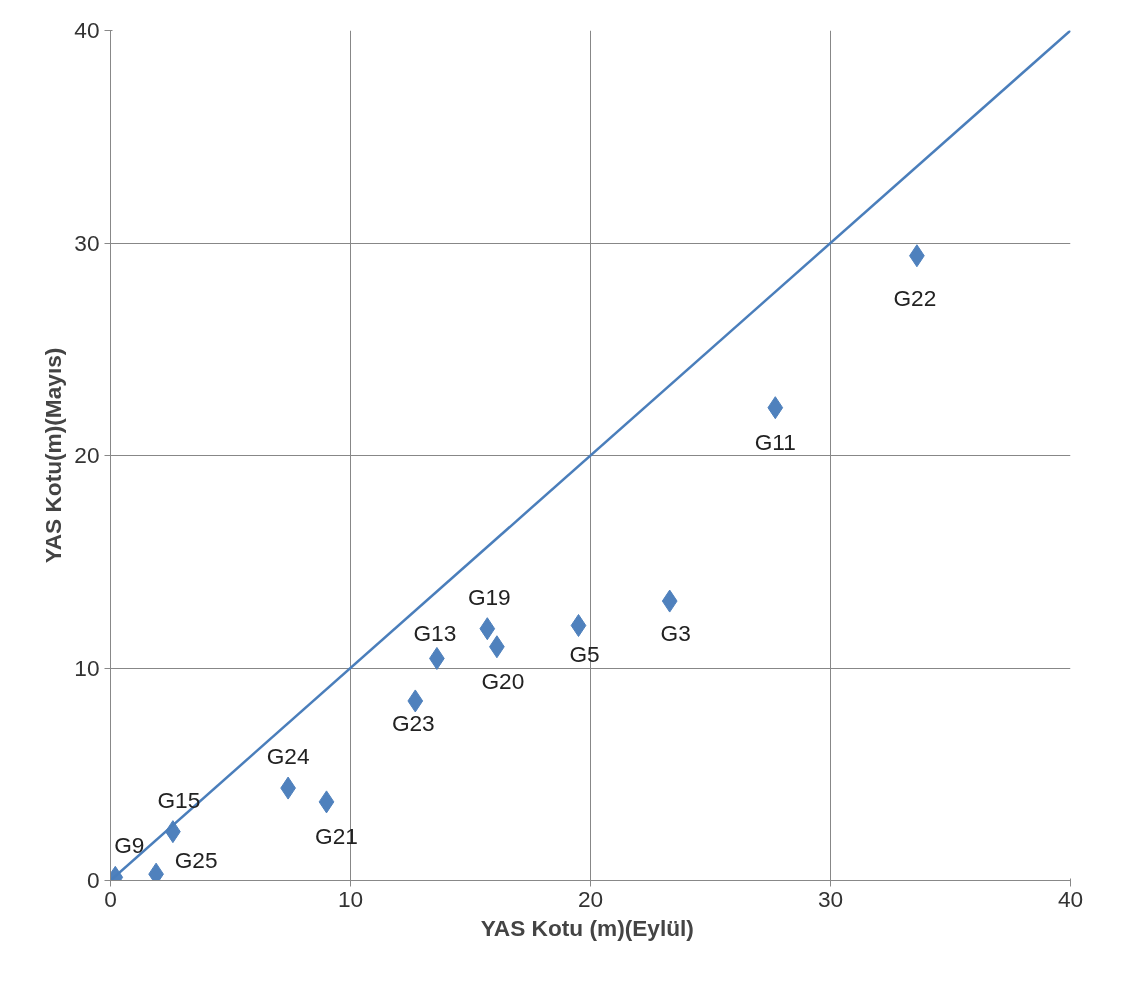  I want to click on x-axis-title: YAS Kotu (m)(Eylül), so click(587, 927).